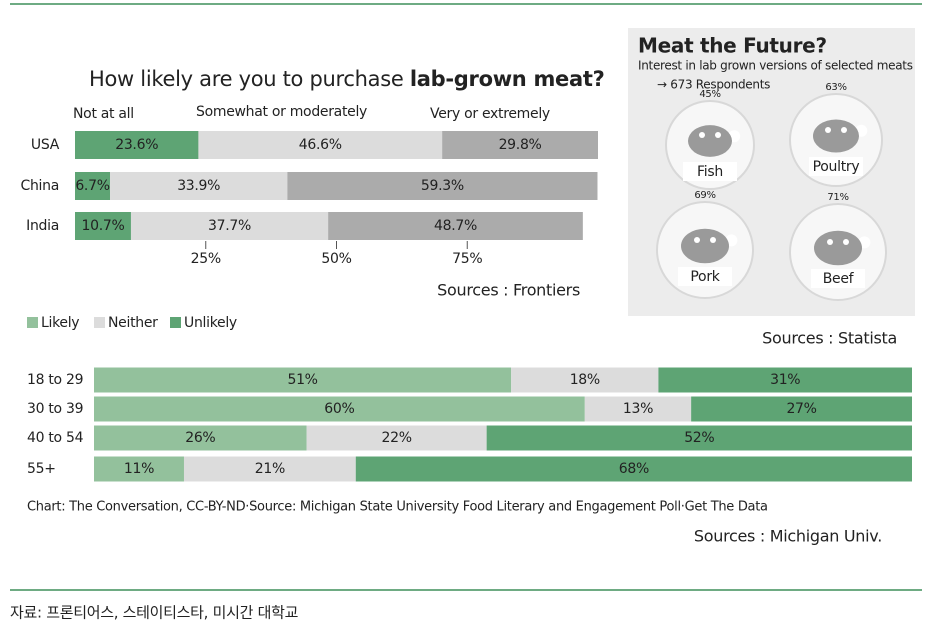 This screenshot has height=633, width=933. I want to click on panel-note: → 673 Respondents, so click(713, 85).